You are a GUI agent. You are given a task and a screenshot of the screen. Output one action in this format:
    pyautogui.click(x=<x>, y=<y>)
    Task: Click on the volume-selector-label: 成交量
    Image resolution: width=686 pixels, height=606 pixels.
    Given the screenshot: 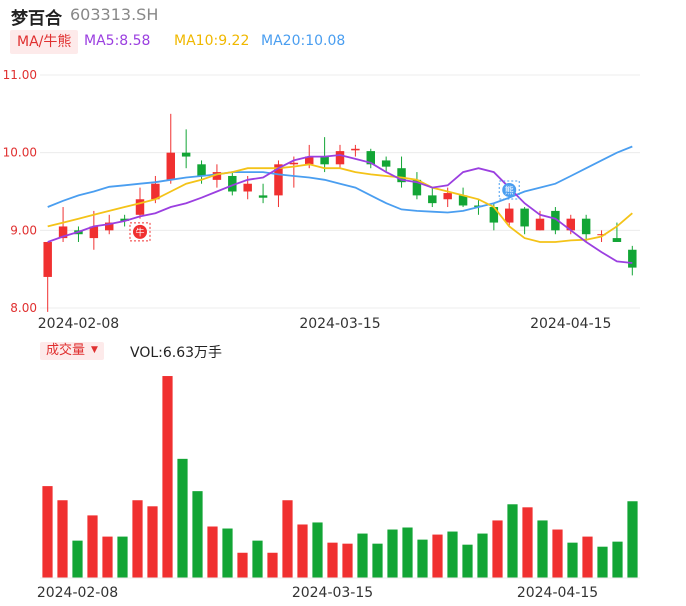 What is the action you would take?
    pyautogui.click(x=66, y=350)
    